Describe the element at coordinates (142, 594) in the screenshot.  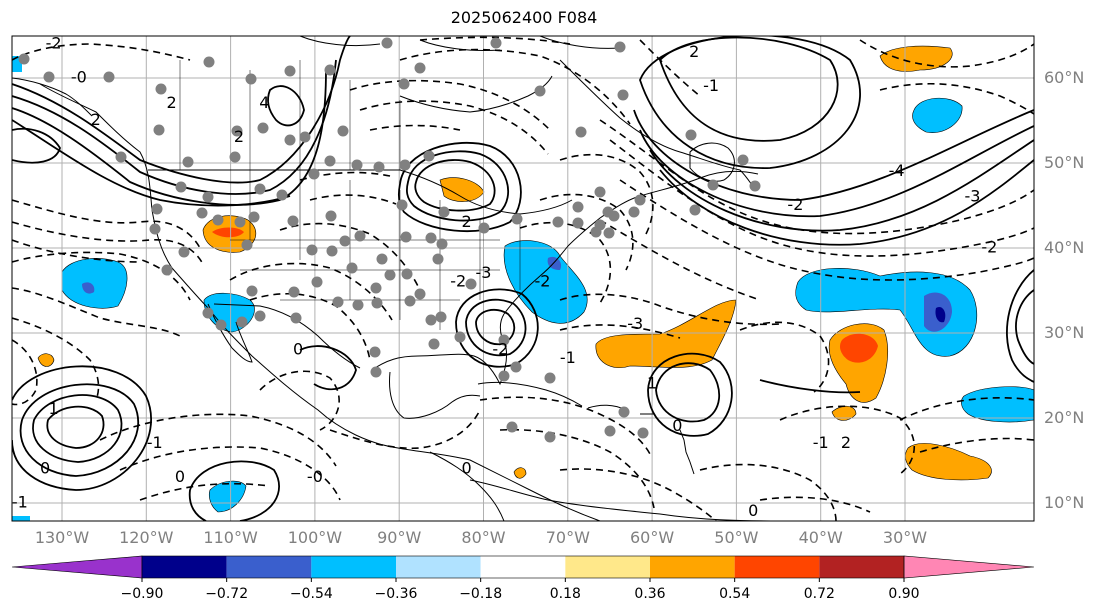
I see `colorbar-tick-label: −0.90` at that location.